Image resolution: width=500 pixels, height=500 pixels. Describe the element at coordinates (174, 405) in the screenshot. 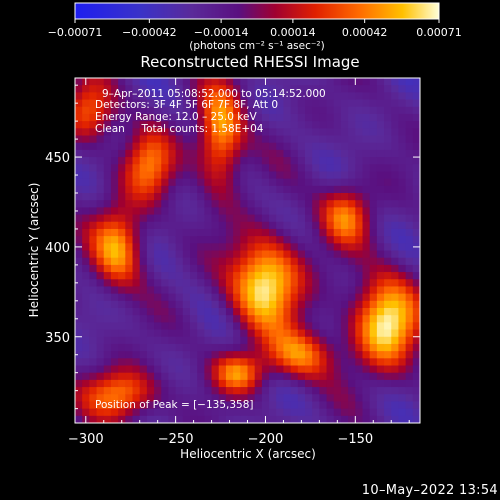

I see `peak-position-label: Position of Peak = [−135,358]` at that location.